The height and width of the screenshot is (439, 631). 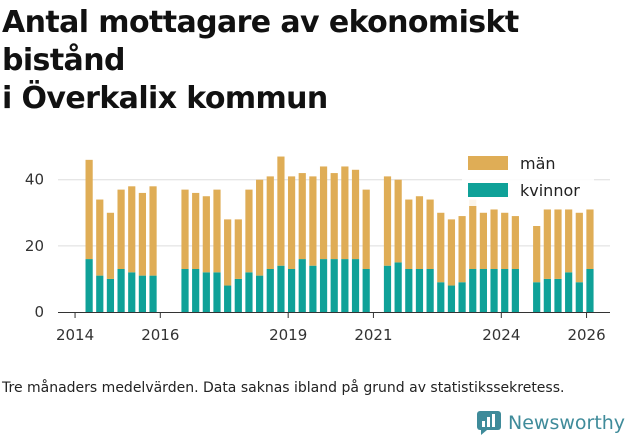 What do you see at coordinates (586, 335) in the screenshot?
I see `x-tick-label: 2026` at bounding box center [586, 335].